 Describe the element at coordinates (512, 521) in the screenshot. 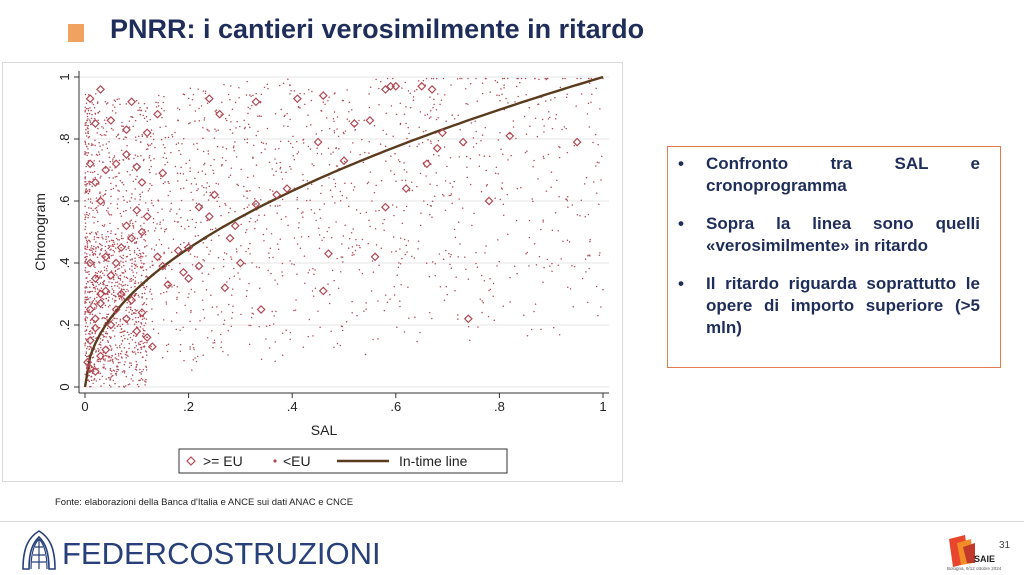

I see `footer-divider` at that location.